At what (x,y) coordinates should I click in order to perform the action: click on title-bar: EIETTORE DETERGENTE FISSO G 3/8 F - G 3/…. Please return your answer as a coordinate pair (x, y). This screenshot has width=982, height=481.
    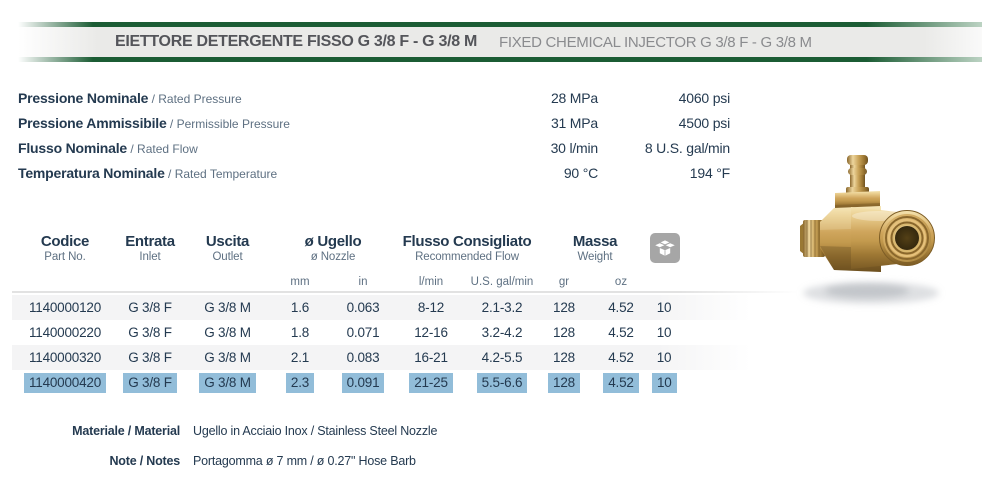
    Looking at the image, I should click on (500, 42).